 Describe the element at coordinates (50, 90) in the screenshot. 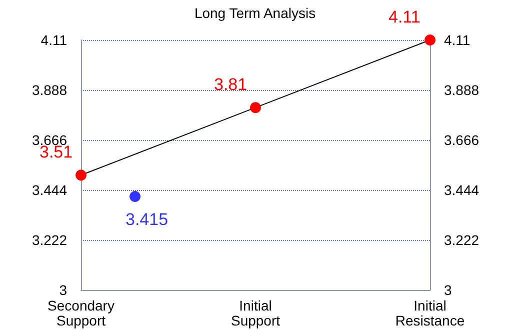

I see `y-tick-label: 3.888` at that location.